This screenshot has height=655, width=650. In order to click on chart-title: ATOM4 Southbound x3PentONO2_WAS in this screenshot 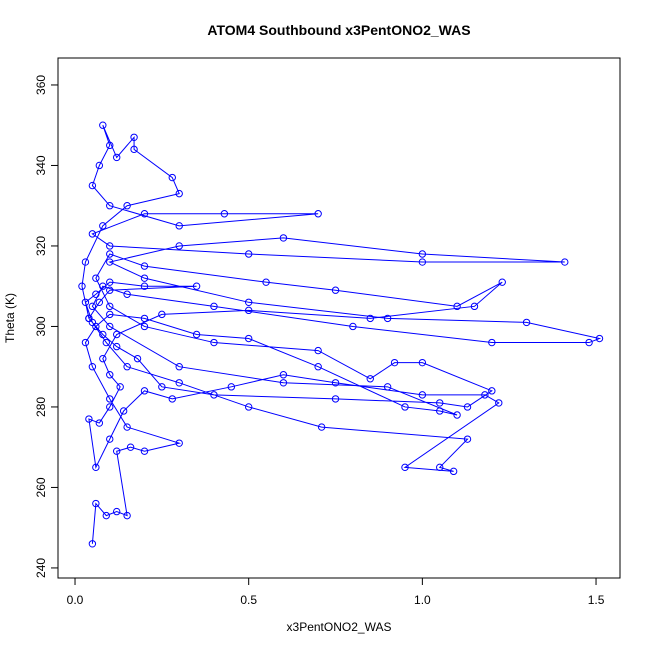, I will do `click(338, 30)`.